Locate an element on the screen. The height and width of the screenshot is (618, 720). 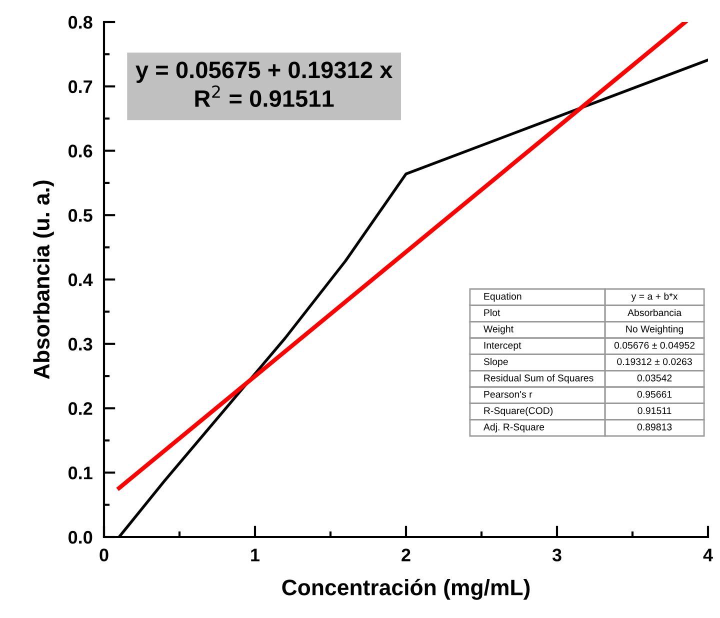
x-axis-title: Concentración (mg/mL) is located at coordinates (406, 589).